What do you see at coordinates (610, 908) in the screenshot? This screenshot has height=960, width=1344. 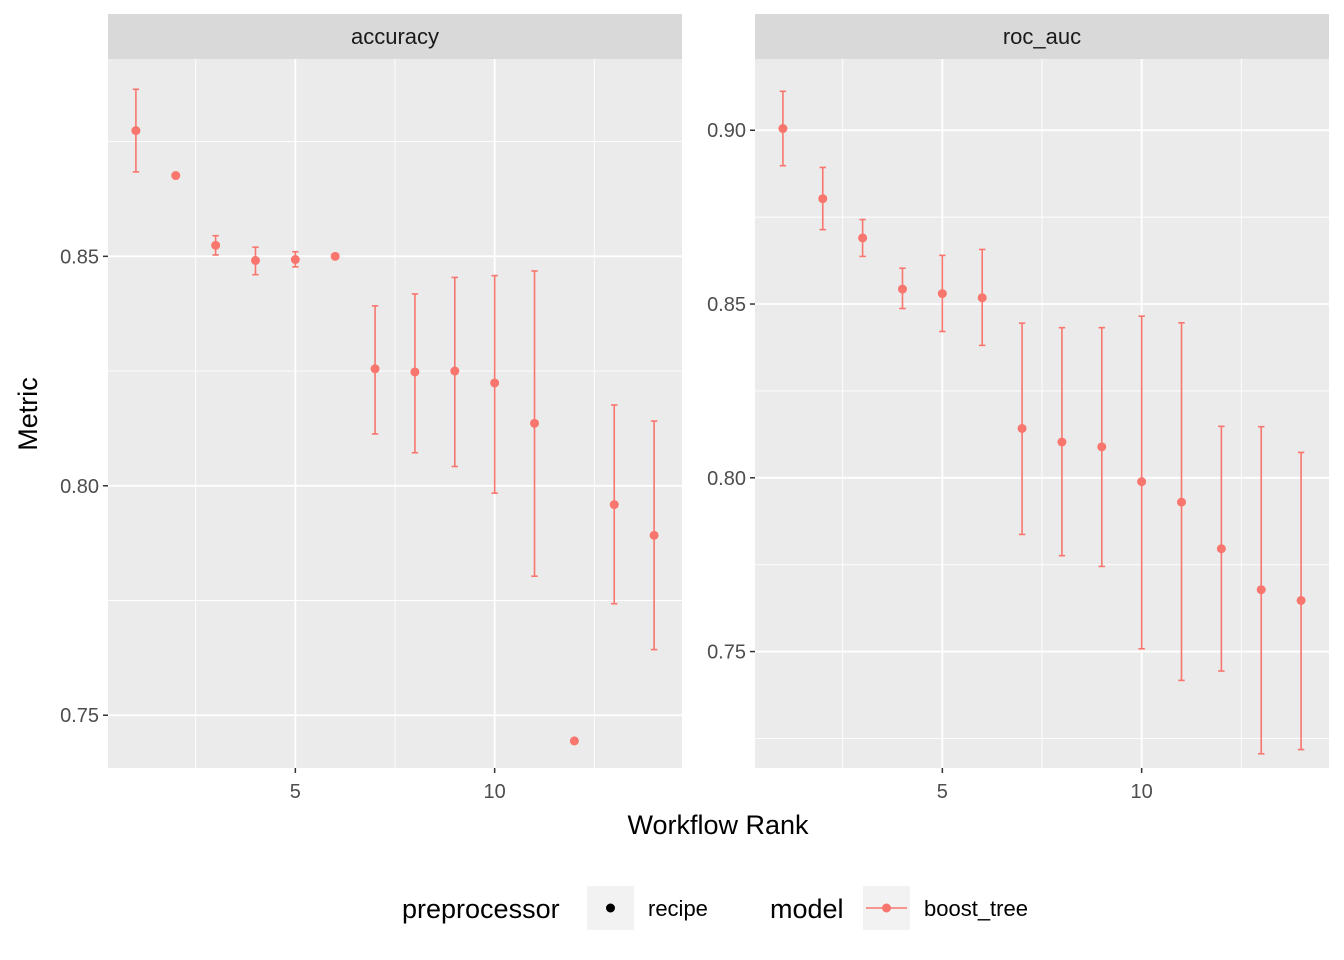 I see `legend-key-recipe-point` at bounding box center [610, 908].